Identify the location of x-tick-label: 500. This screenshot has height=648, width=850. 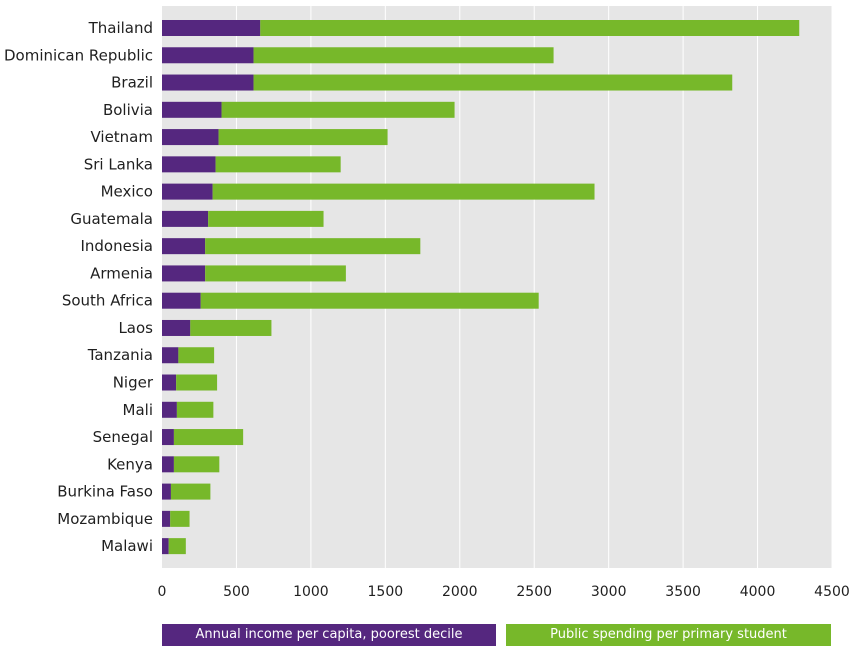
(236, 592).